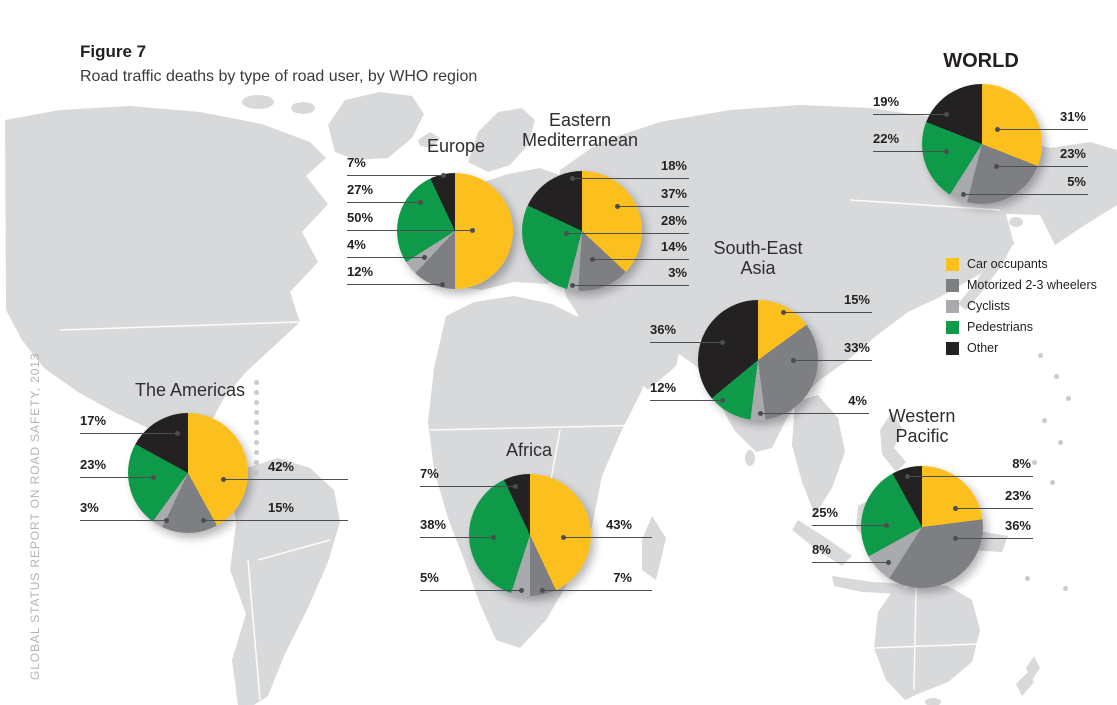 This screenshot has height=705, width=1117. I want to click on figure-number: Figure 7, so click(113, 51).